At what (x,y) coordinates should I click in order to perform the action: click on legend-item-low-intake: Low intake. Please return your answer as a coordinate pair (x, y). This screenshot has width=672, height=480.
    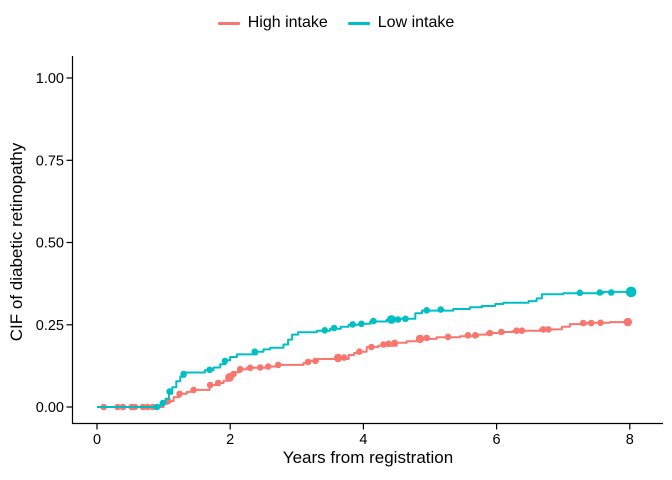
    Looking at the image, I should click on (401, 22).